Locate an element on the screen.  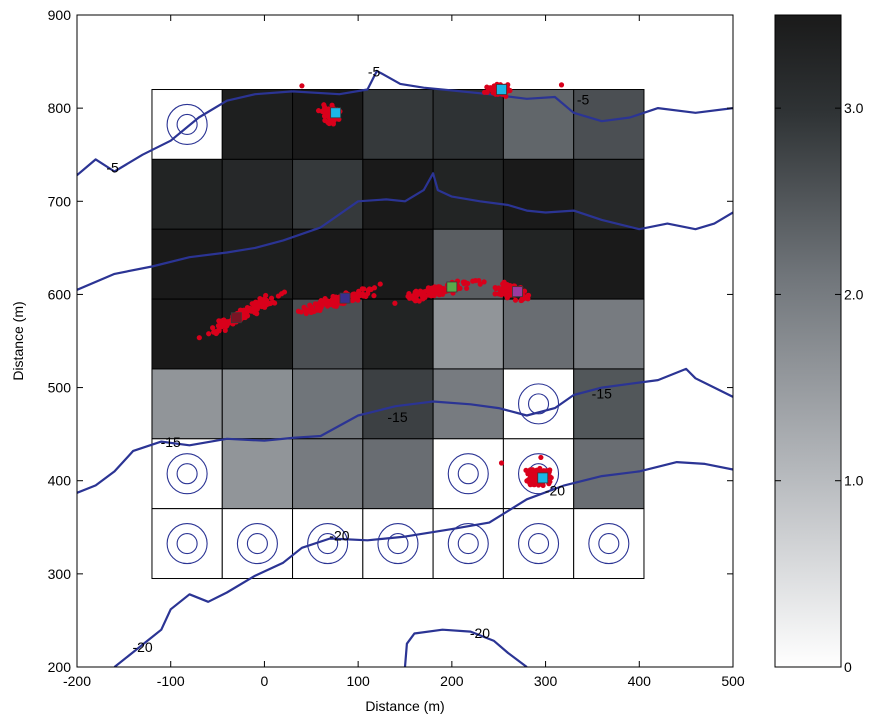
colorbar: 0 1.0 2.0 3.0 is located at coordinates (819, 344).